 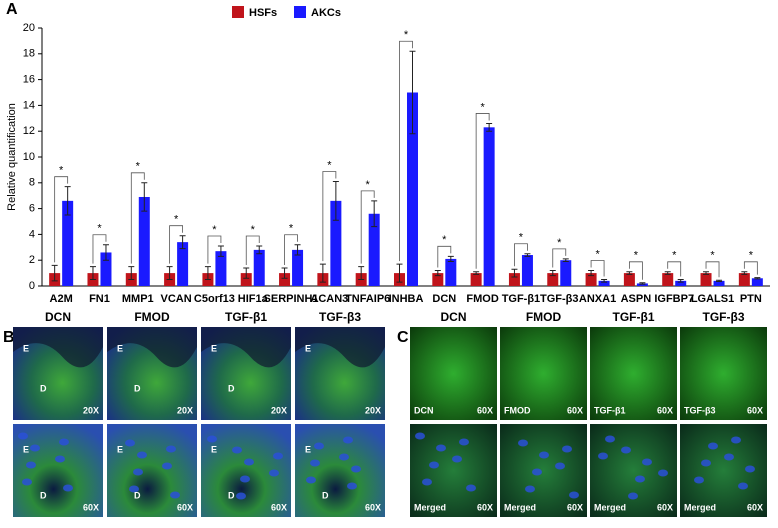 What do you see at coordinates (559, 299) in the screenshot?
I see `x-tick-label: TGF-β3` at bounding box center [559, 299].